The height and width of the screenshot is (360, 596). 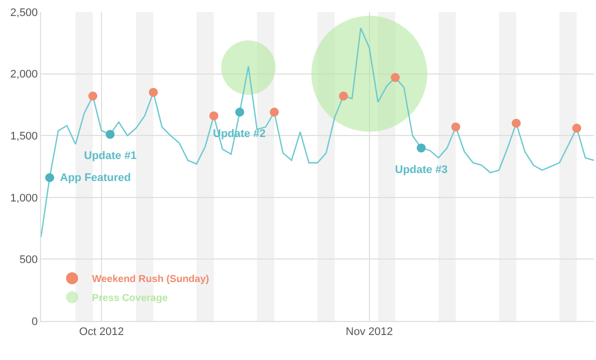 I want to click on annotation: Update #3, so click(x=421, y=170).